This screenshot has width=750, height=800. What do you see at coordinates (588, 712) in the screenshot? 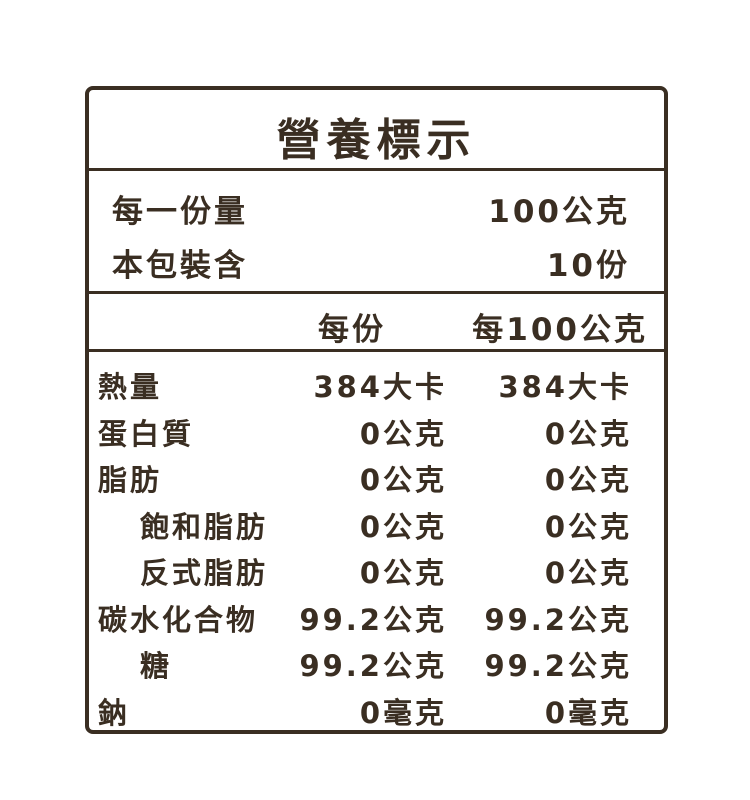
I see `nutrient-per-100g: 0毫克` at bounding box center [588, 712].